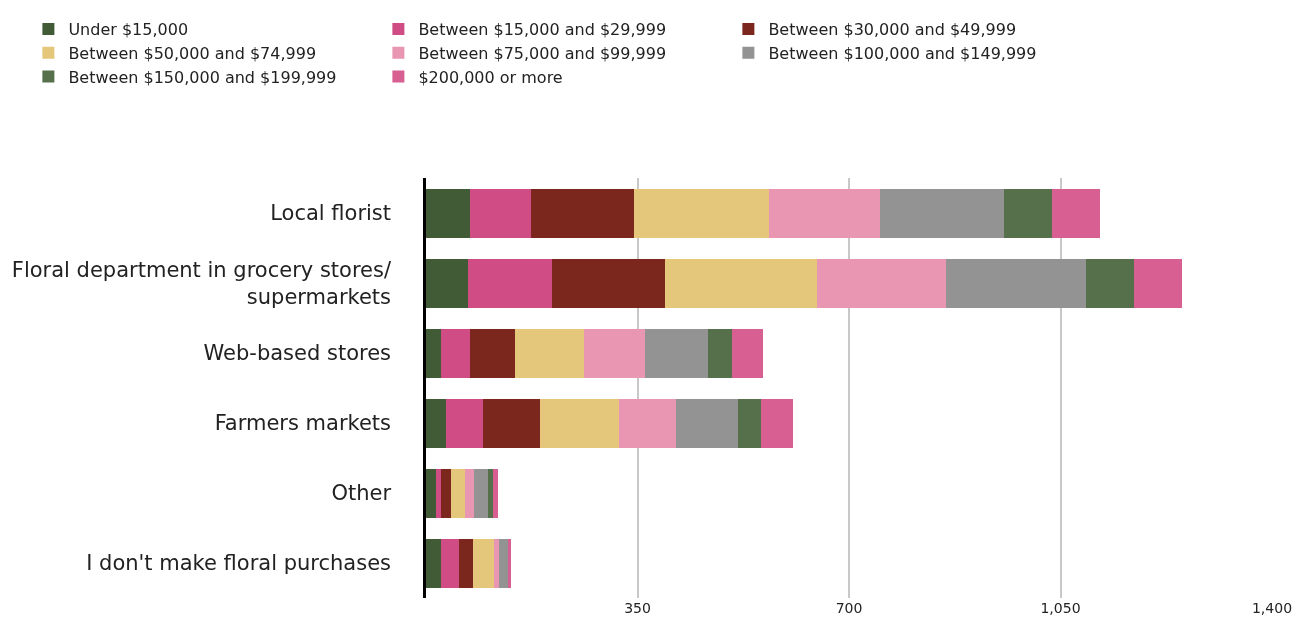 This screenshot has width=1302, height=624. I want to click on legend-label: Between $30,000 and $49,999, so click(892, 30).